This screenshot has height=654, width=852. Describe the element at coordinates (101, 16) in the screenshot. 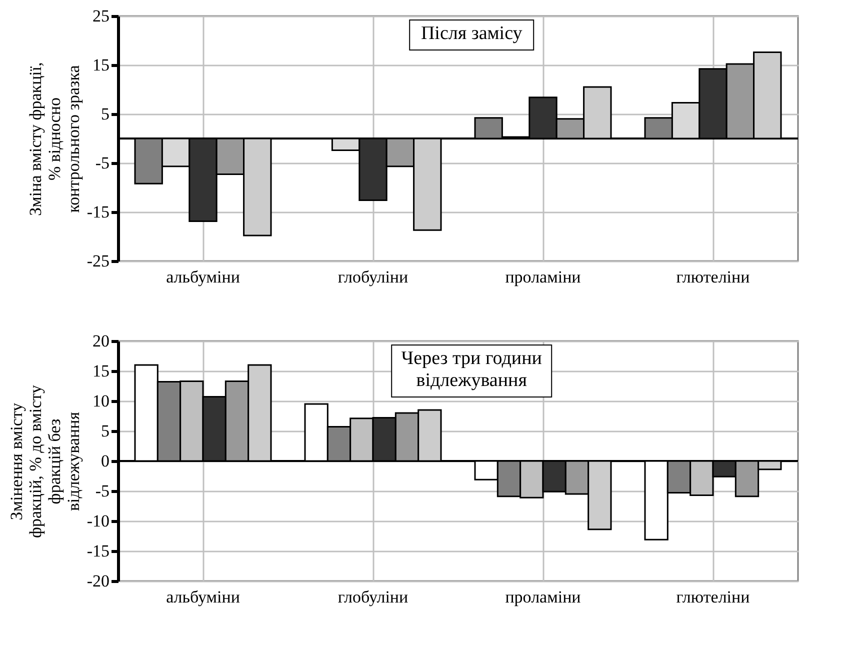

I see `y-tick-label: 25` at that location.